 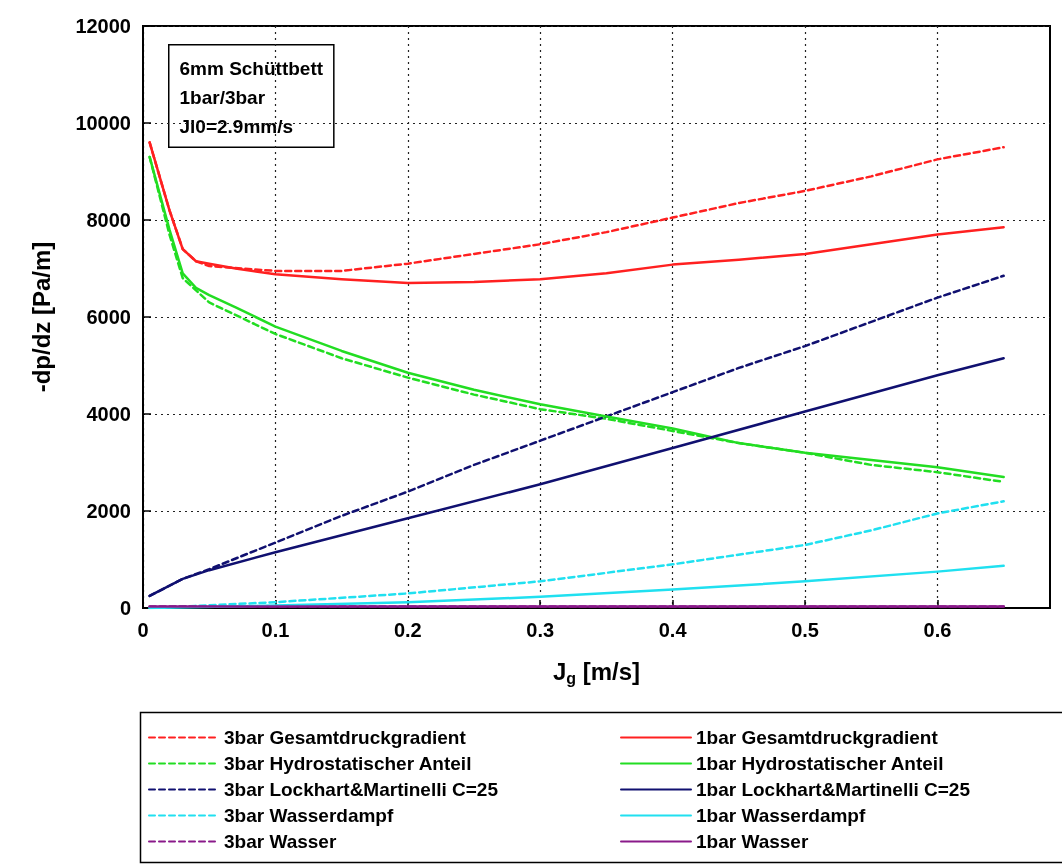 What do you see at coordinates (143, 630) in the screenshot?
I see `x-tick-label: 0` at bounding box center [143, 630].